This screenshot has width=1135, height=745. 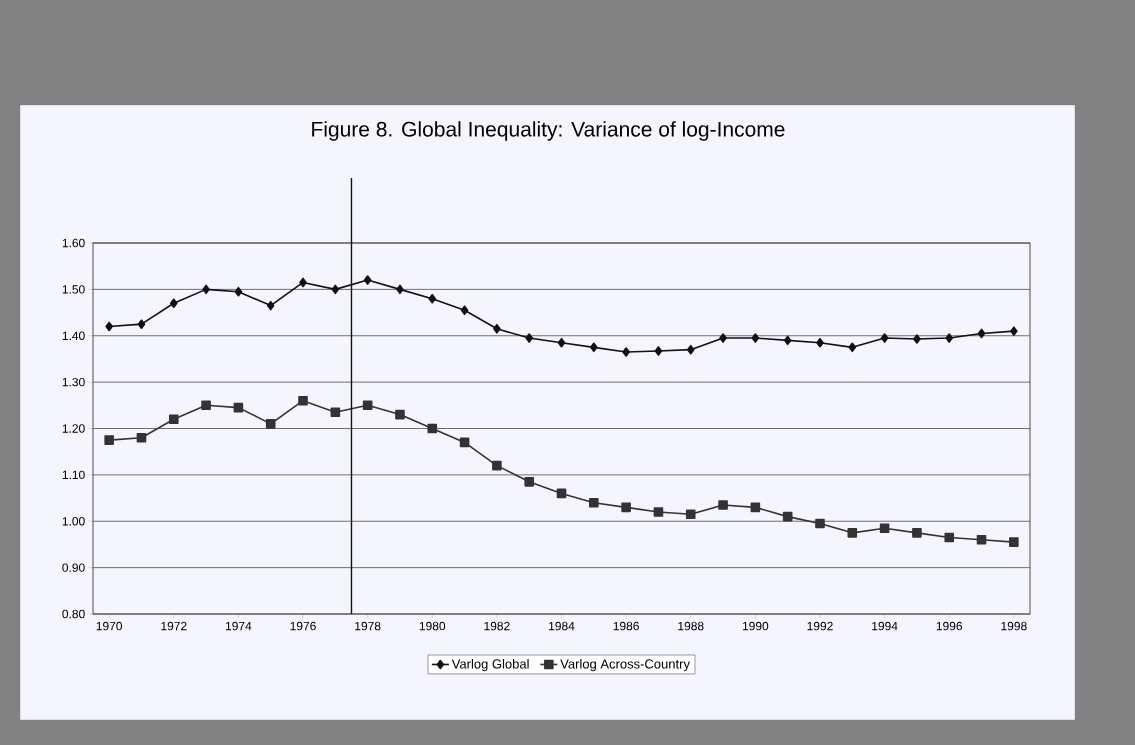 What do you see at coordinates (238, 626) in the screenshot?
I see `x-tick-label: 1974` at bounding box center [238, 626].